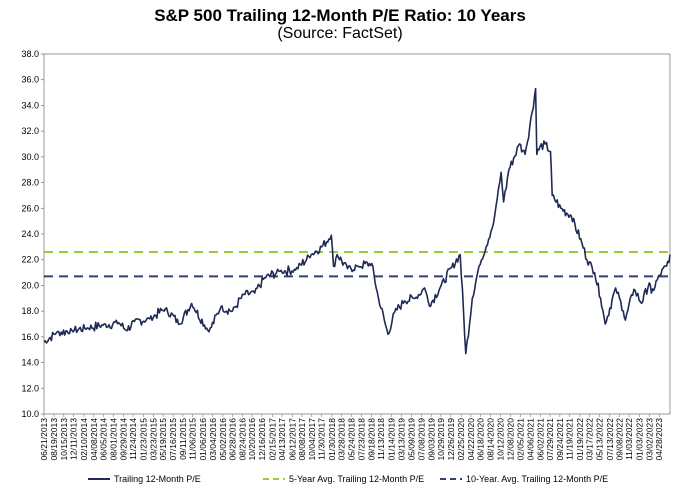 The height and width of the screenshot is (495, 680). I want to click on x-tick-label: 06/18/2020, so click(481, 439).